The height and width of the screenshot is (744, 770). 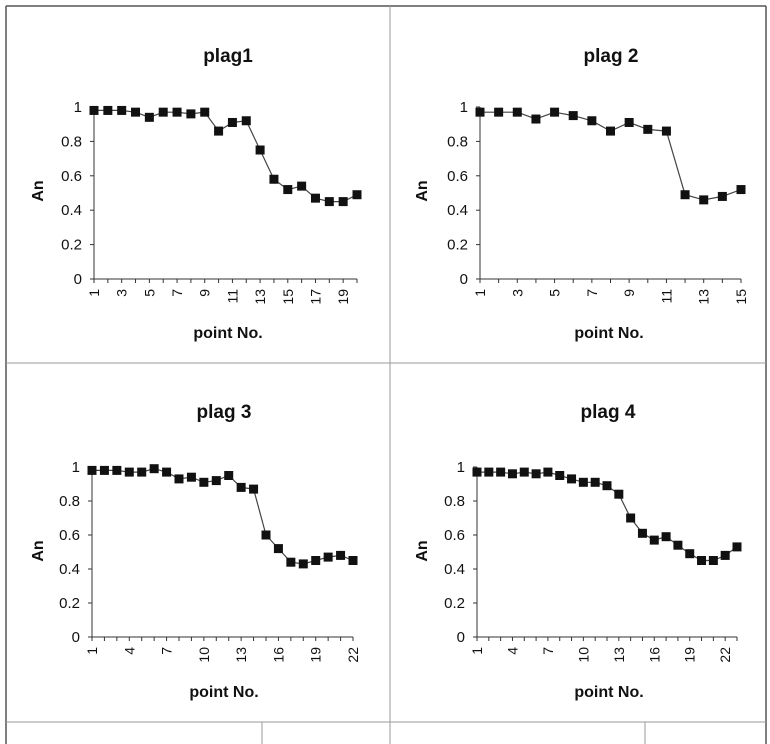 What do you see at coordinates (77, 193) in the screenshot?
I see `y-ticks: 0 0.2 0.4 0.6 0.8 1` at bounding box center [77, 193].